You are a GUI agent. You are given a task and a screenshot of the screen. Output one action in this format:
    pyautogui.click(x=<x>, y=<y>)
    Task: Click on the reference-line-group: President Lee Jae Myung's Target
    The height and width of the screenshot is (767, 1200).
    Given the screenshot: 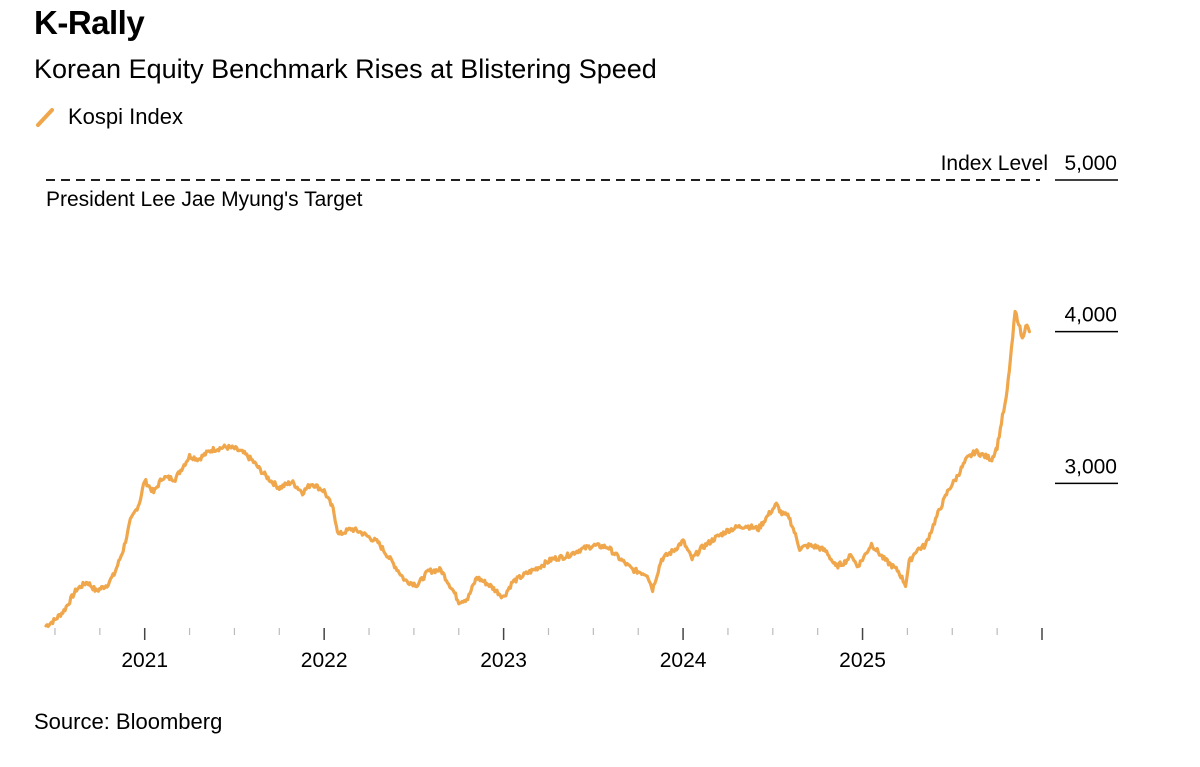 What is the action you would take?
    pyautogui.click(x=543, y=195)
    